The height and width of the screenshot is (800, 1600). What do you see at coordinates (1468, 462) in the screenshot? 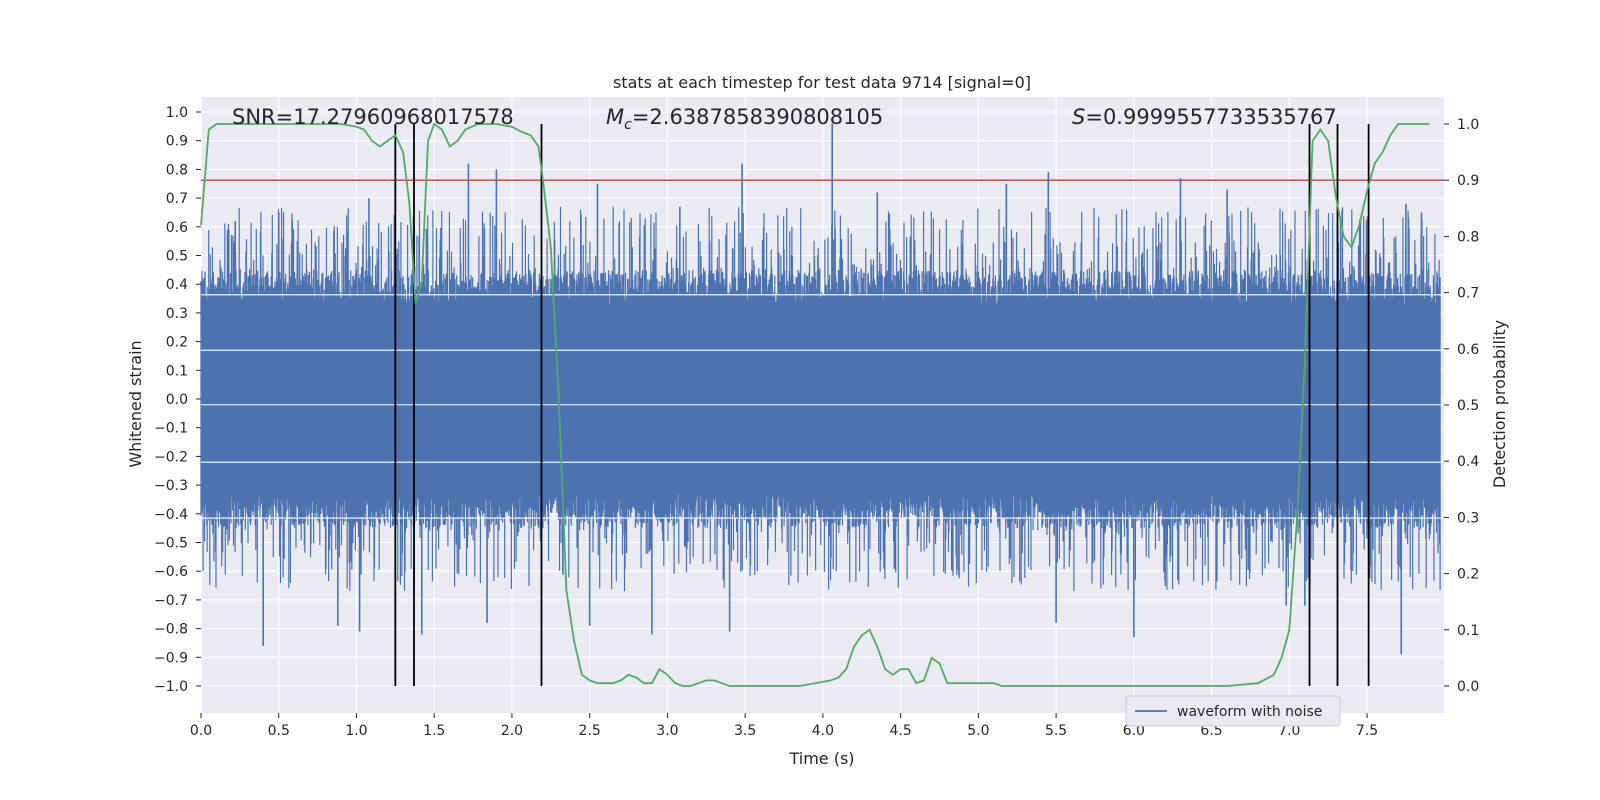
I see `y-right-tick-label: 0.4` at bounding box center [1468, 462].